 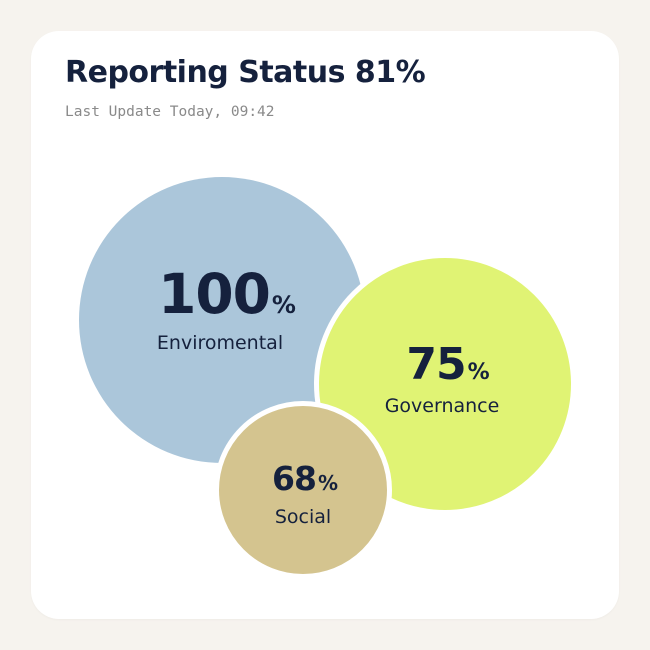 What do you see at coordinates (303, 517) in the screenshot?
I see `social-label: Social` at bounding box center [303, 517].